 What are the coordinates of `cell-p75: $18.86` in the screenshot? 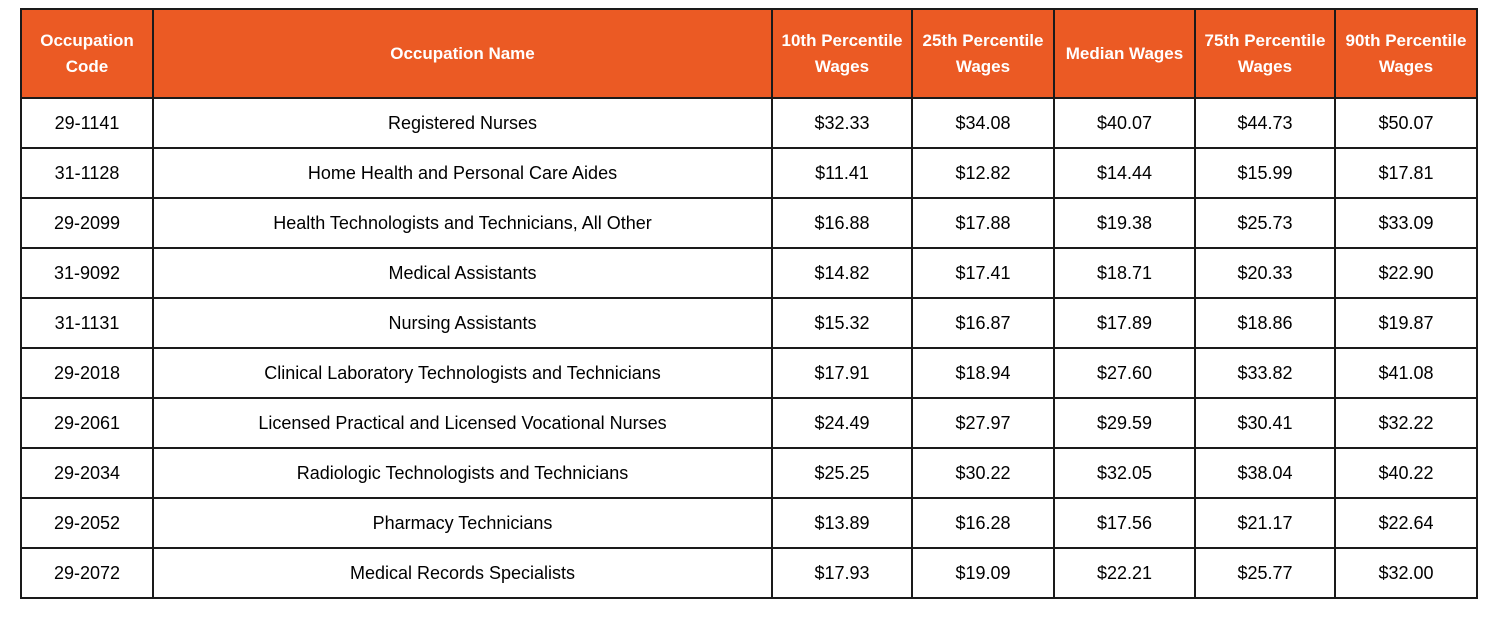 It's located at (1265, 323).